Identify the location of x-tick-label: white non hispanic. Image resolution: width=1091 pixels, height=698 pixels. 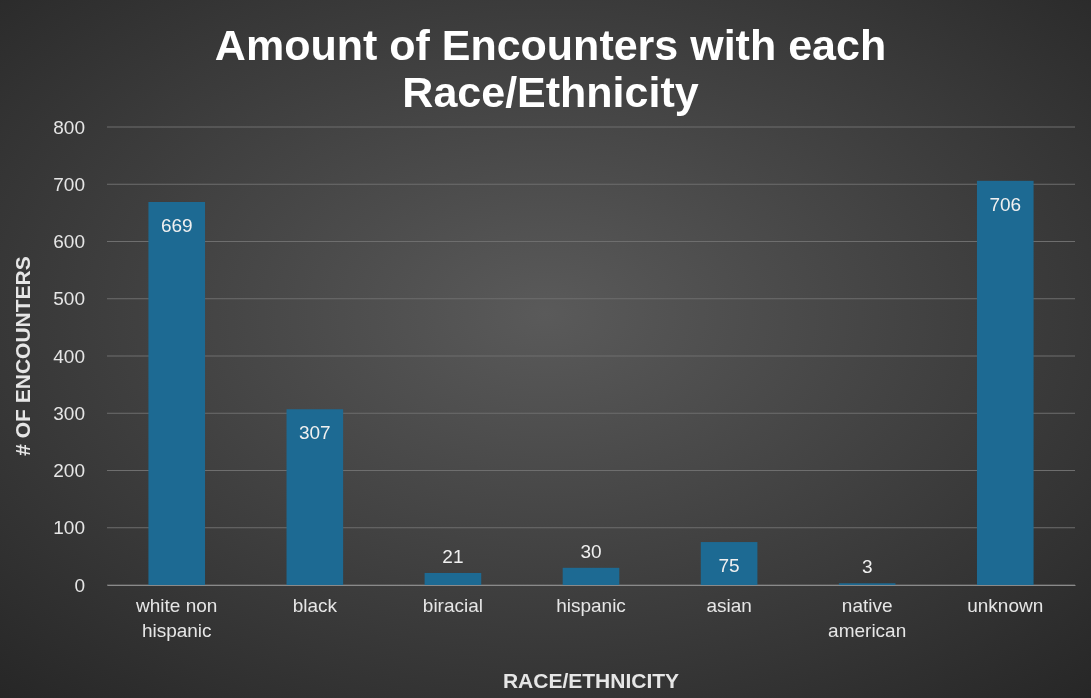
(176, 618).